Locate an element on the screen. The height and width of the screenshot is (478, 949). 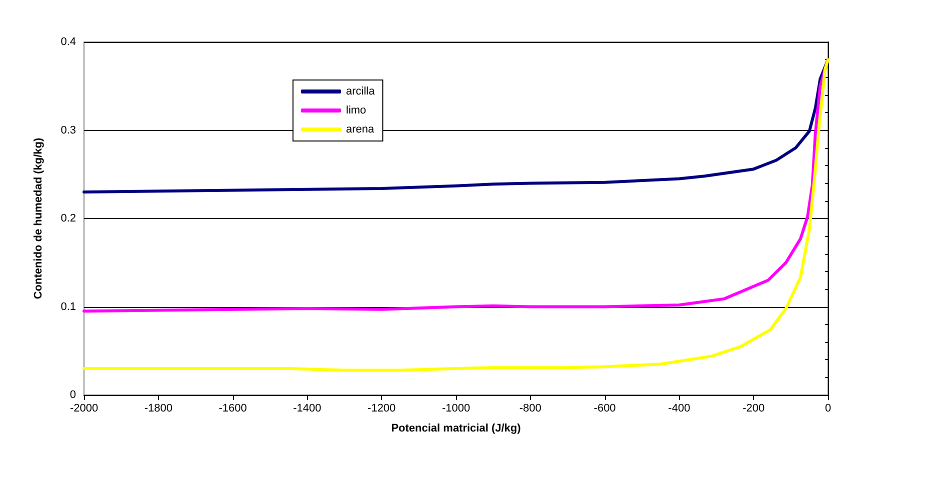
y-tick-label: 0.3 is located at coordinates (68, 130).